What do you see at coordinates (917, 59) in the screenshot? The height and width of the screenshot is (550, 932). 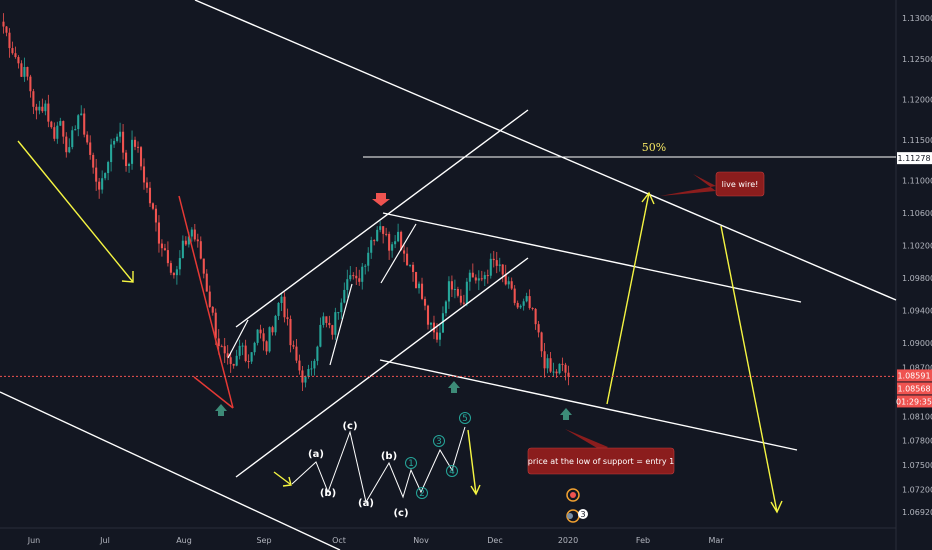 I see `price-tick-label: 1.12500` at bounding box center [917, 59].